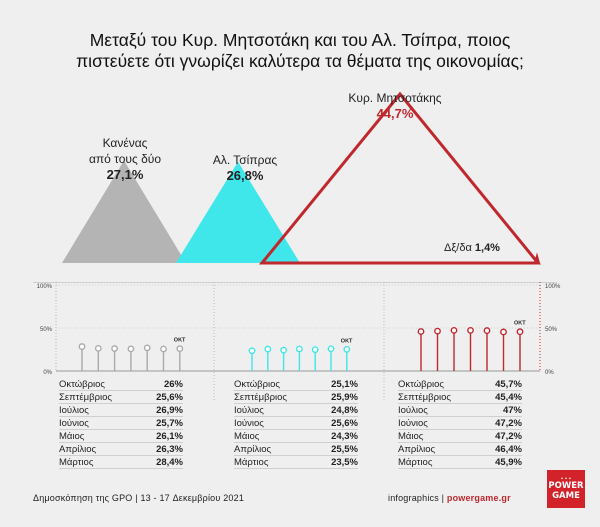  I want to click on none-percent: 27,1%, so click(125, 174).